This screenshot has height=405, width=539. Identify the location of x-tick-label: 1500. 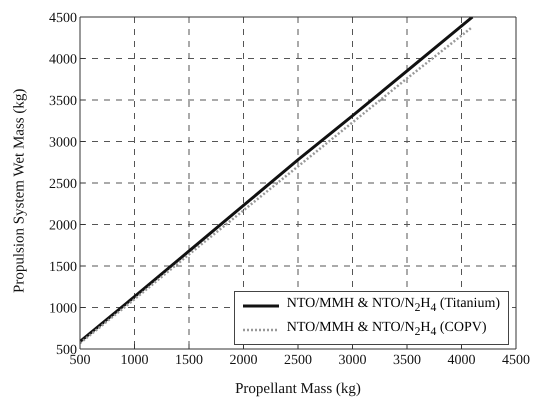
(189, 360).